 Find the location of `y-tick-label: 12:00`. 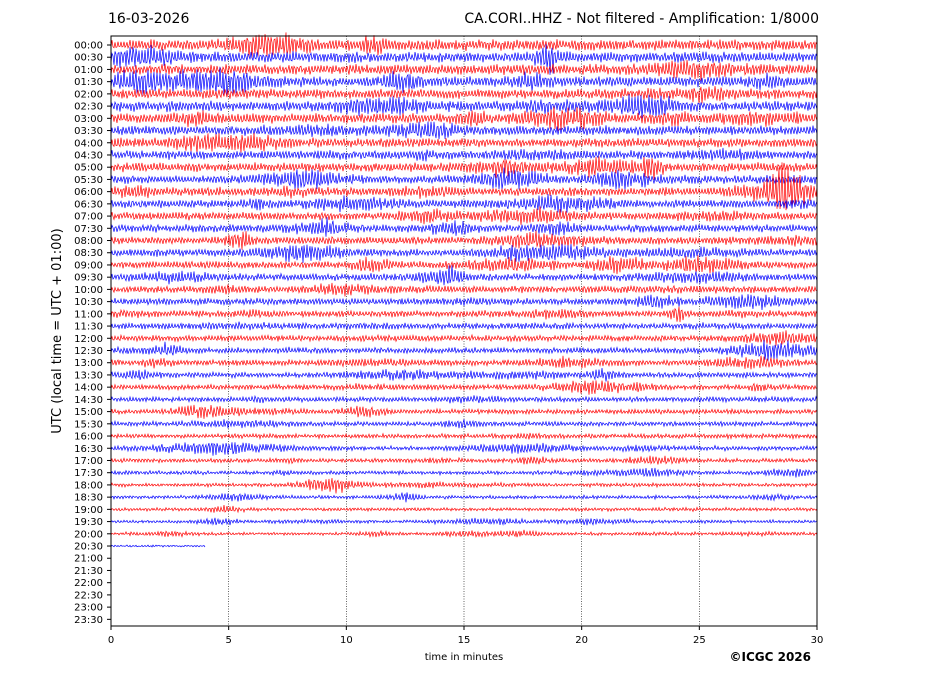

y-tick-label: 12:00 is located at coordinates (88, 339).